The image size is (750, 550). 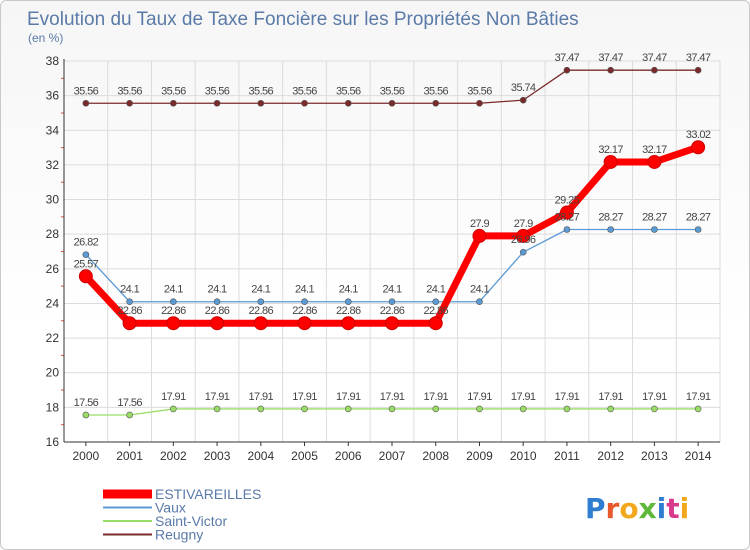 I want to click on y-tick-label: 26, so click(x=53, y=269).